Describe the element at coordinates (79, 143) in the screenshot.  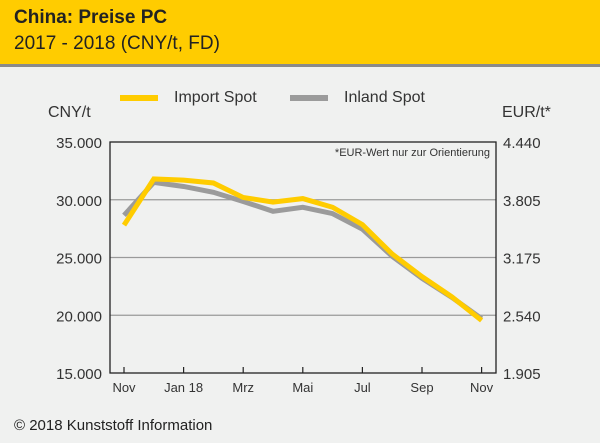
I see `y-tick-label-left: 35.000` at that location.